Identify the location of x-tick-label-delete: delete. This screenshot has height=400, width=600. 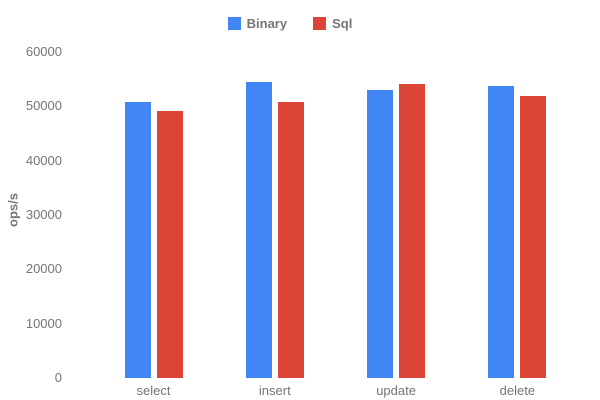
(517, 390).